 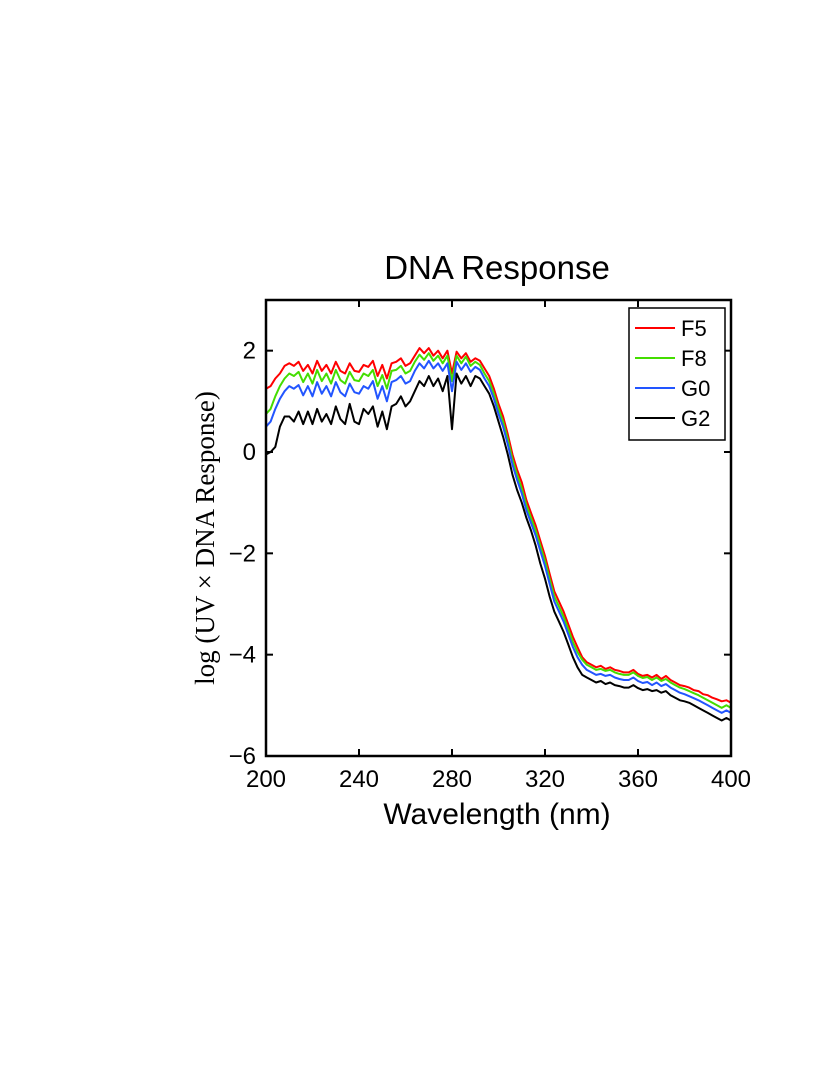 I want to click on legend: F5 F8 G0 G2, so click(x=677, y=374).